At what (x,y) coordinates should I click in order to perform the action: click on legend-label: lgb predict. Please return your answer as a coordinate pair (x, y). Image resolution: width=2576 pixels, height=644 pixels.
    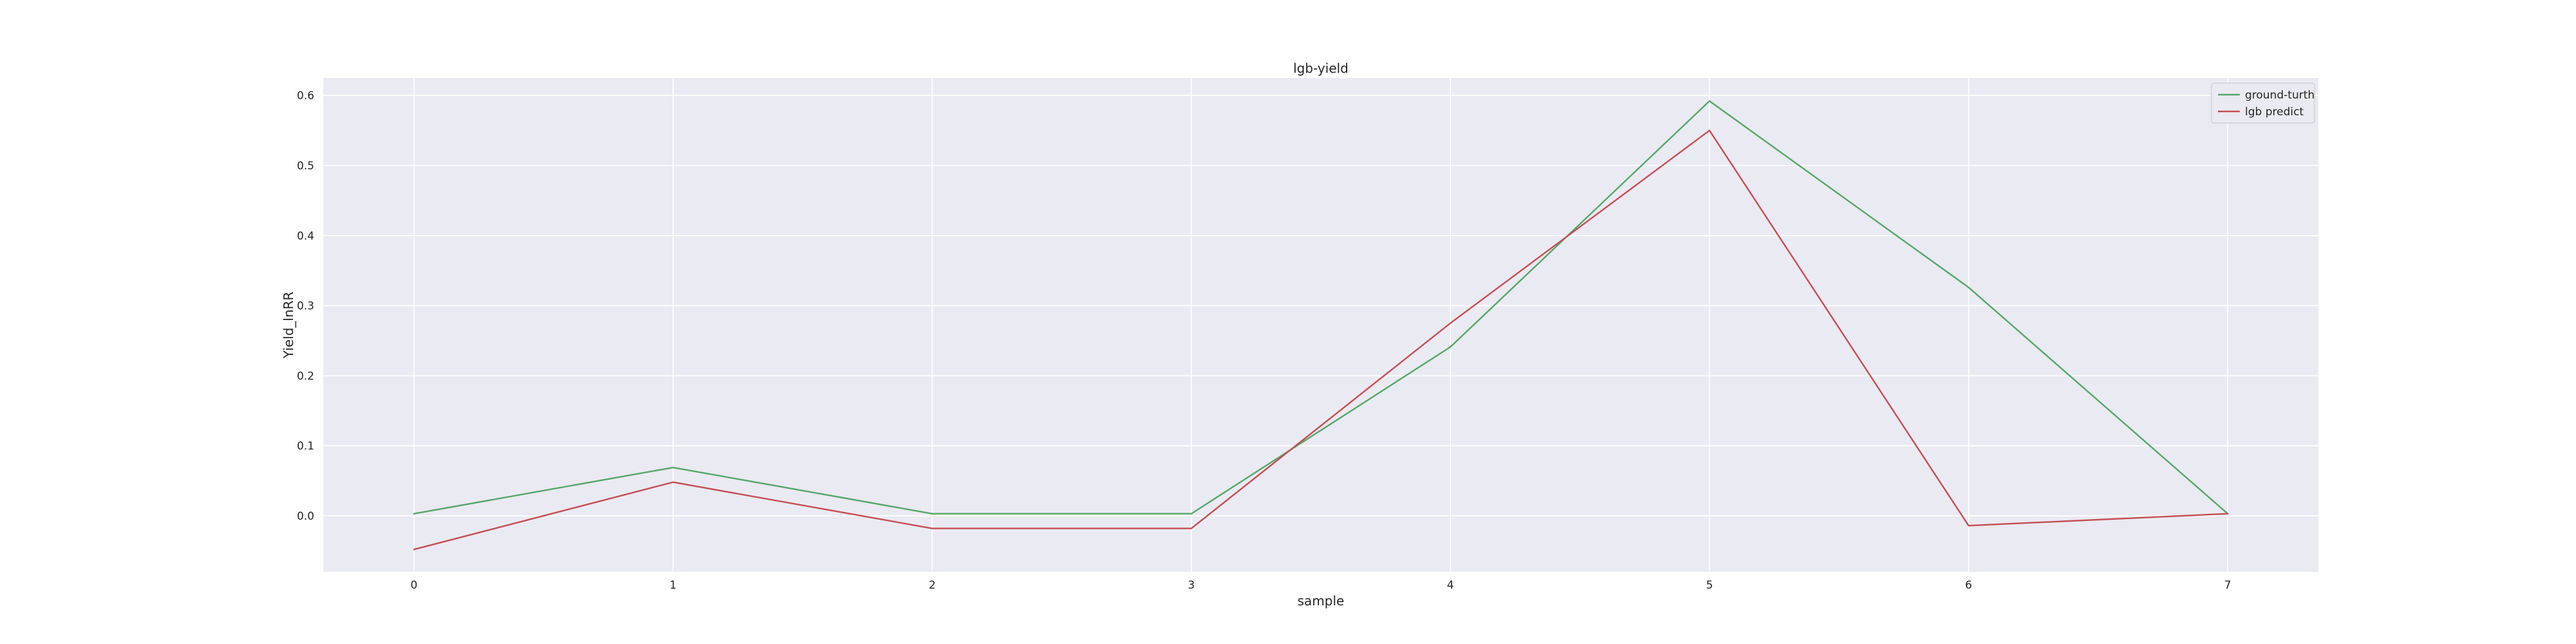
    Looking at the image, I should click on (2274, 112).